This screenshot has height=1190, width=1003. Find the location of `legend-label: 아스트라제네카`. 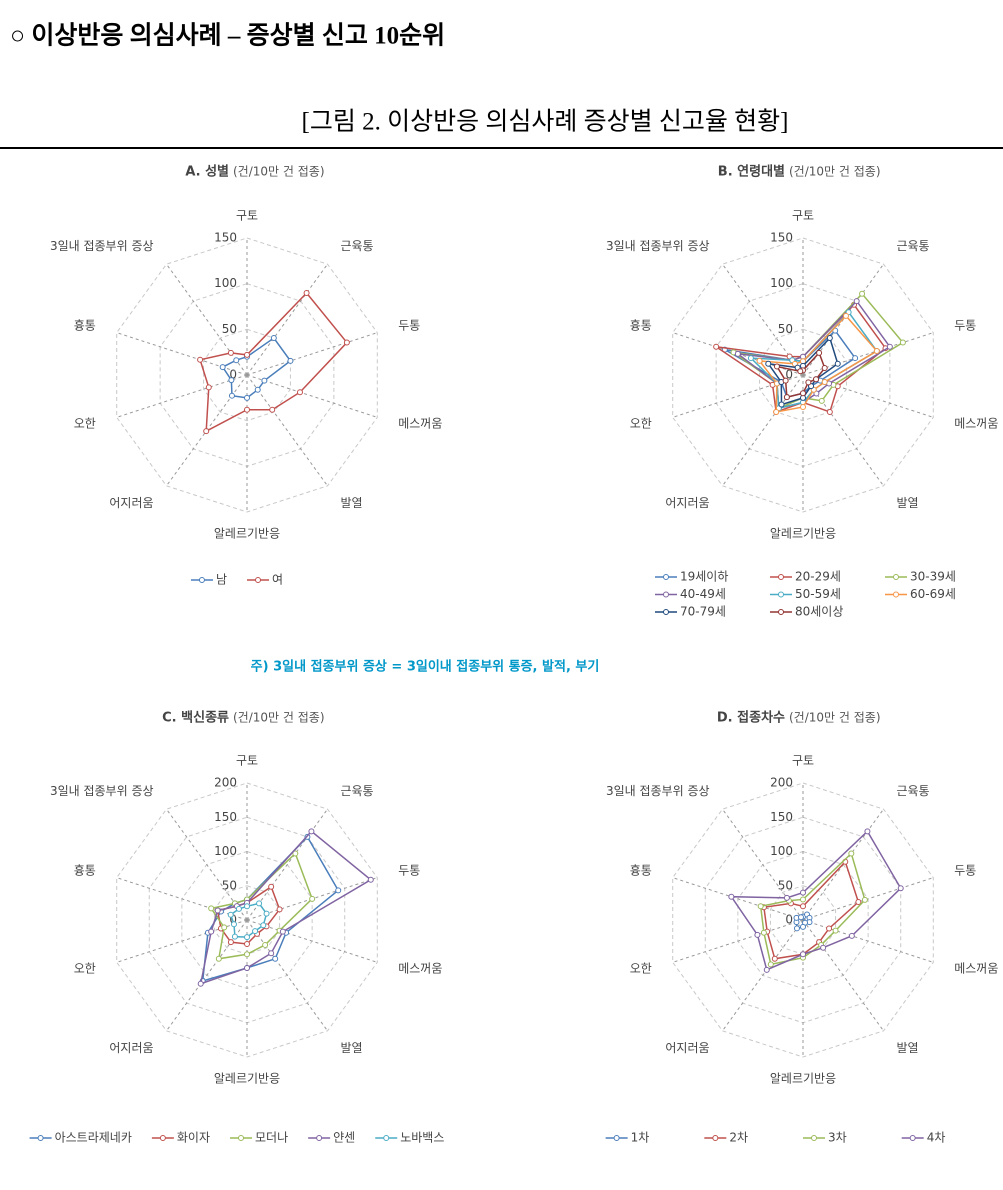

legend-label: 아스트라제네카 is located at coordinates (93, 1138).